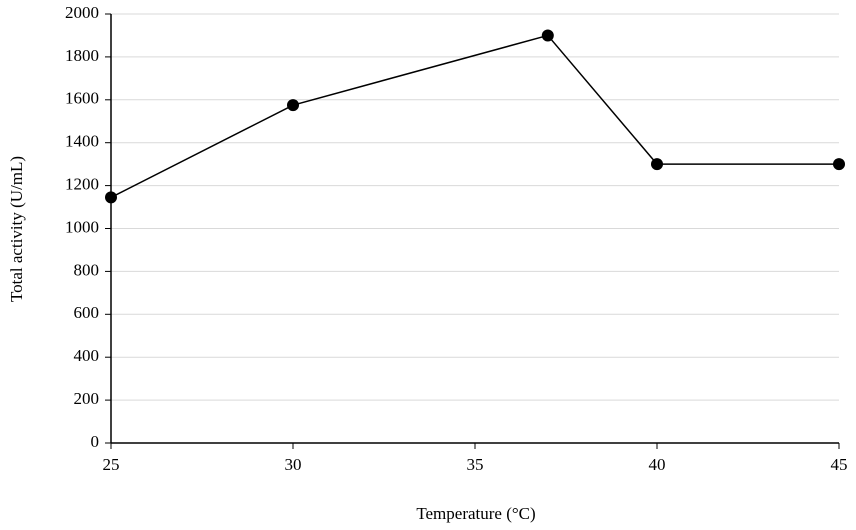 The width and height of the screenshot is (856, 530). I want to click on y-tick-label: 1200, so click(82, 184).